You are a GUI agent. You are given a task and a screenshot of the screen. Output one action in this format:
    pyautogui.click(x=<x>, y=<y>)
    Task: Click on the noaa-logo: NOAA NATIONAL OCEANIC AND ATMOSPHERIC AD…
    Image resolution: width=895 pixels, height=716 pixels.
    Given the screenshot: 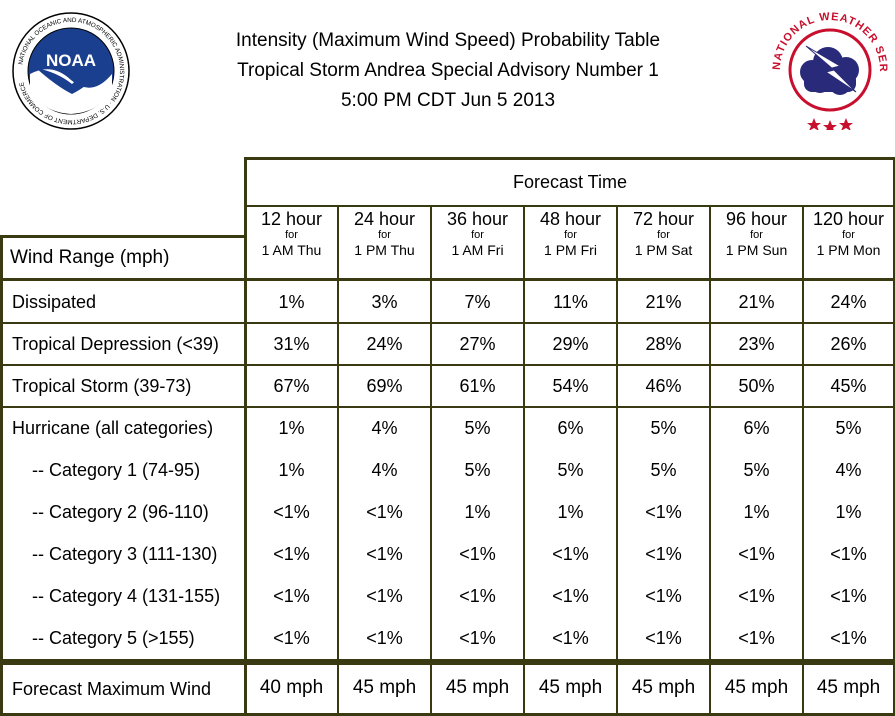 What is the action you would take?
    pyautogui.click(x=71, y=71)
    